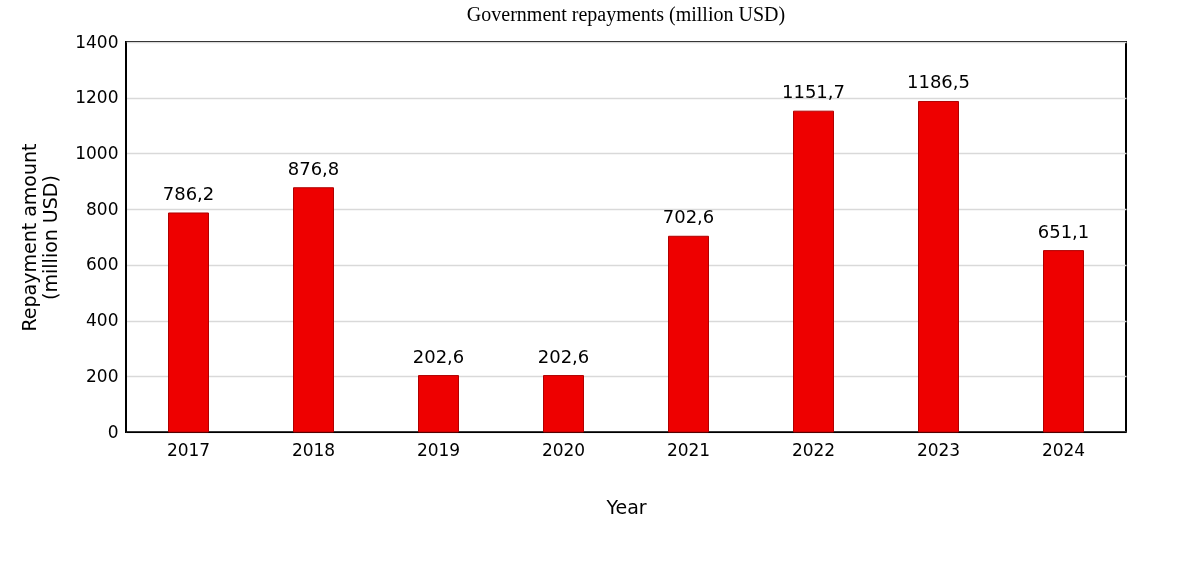 Image resolution: width=1193 pixels, height=569 pixels. Describe the element at coordinates (188, 193) in the screenshot. I see `data-label: 786,2` at that location.